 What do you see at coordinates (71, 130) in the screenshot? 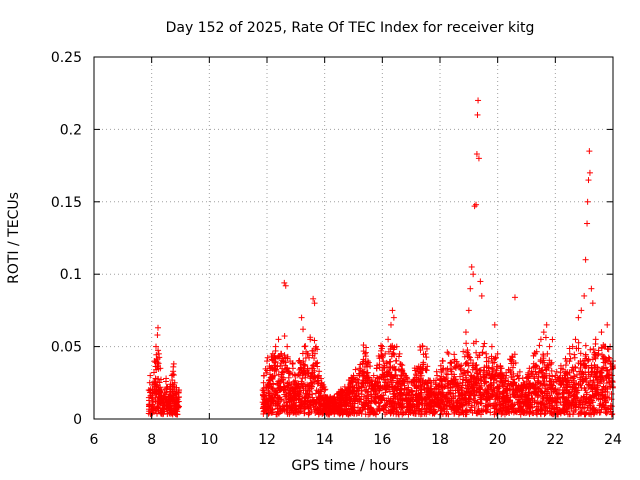
I see `y-tick-label-4: 0.2` at bounding box center [71, 130].